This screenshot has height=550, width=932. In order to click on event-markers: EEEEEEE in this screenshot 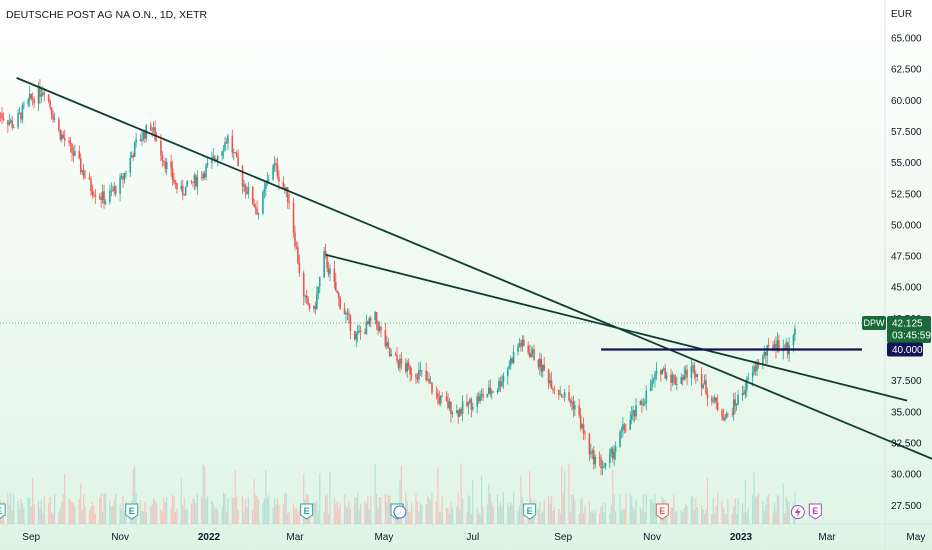, I will do `click(411, 511)`.